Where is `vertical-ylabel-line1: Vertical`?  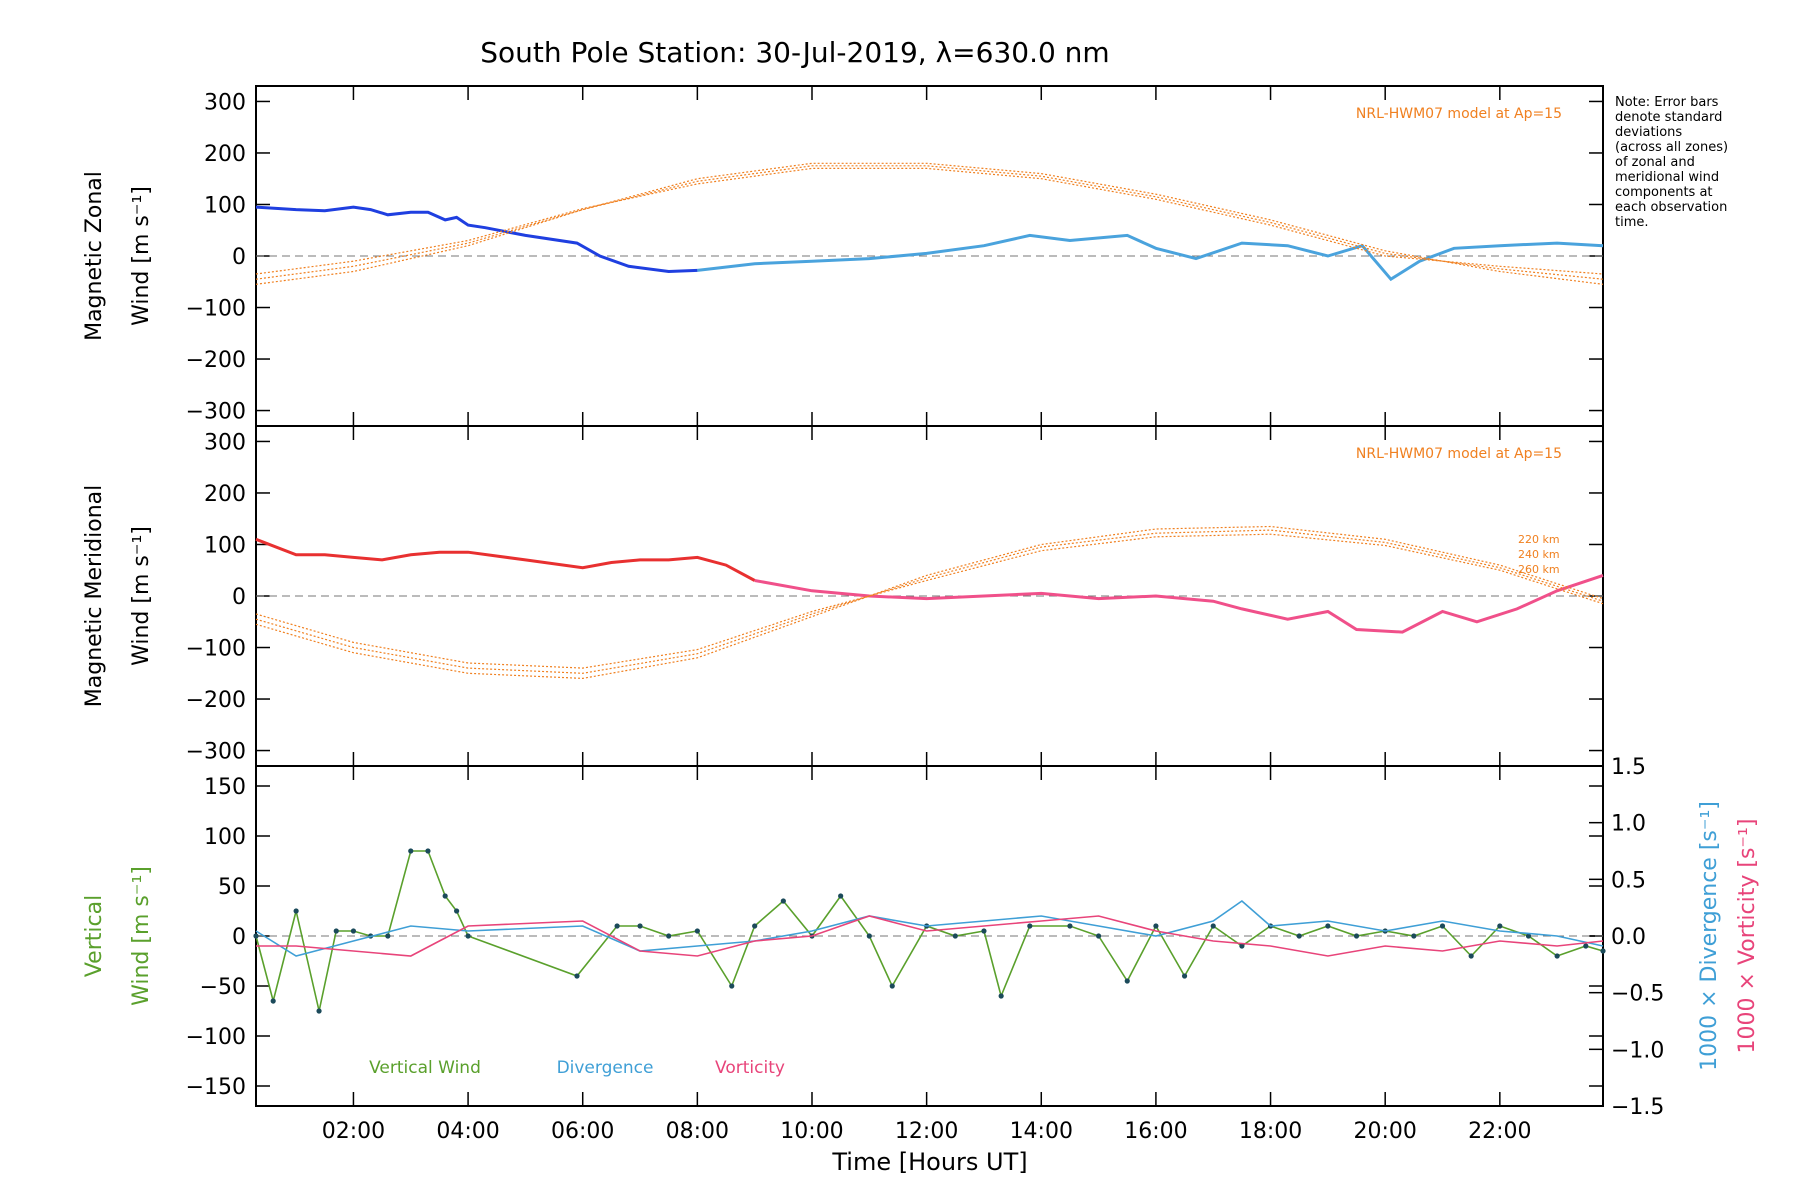
vertical-ylabel-line1: Vertical is located at coordinates (94, 936).